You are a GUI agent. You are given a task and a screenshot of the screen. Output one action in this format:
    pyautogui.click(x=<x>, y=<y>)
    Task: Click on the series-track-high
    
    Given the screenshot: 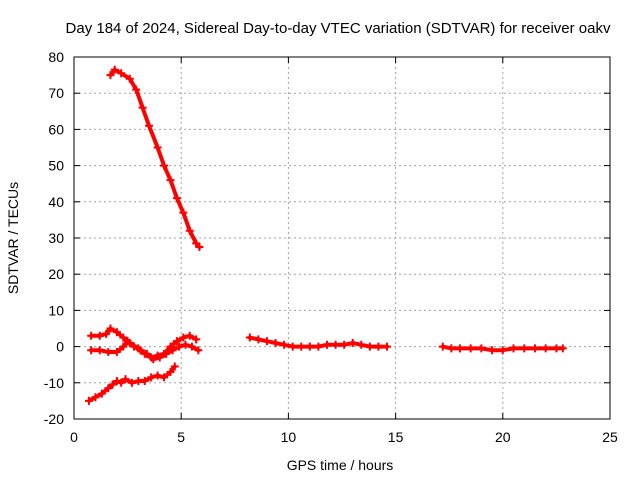 What is the action you would take?
    pyautogui.click(x=155, y=158)
    